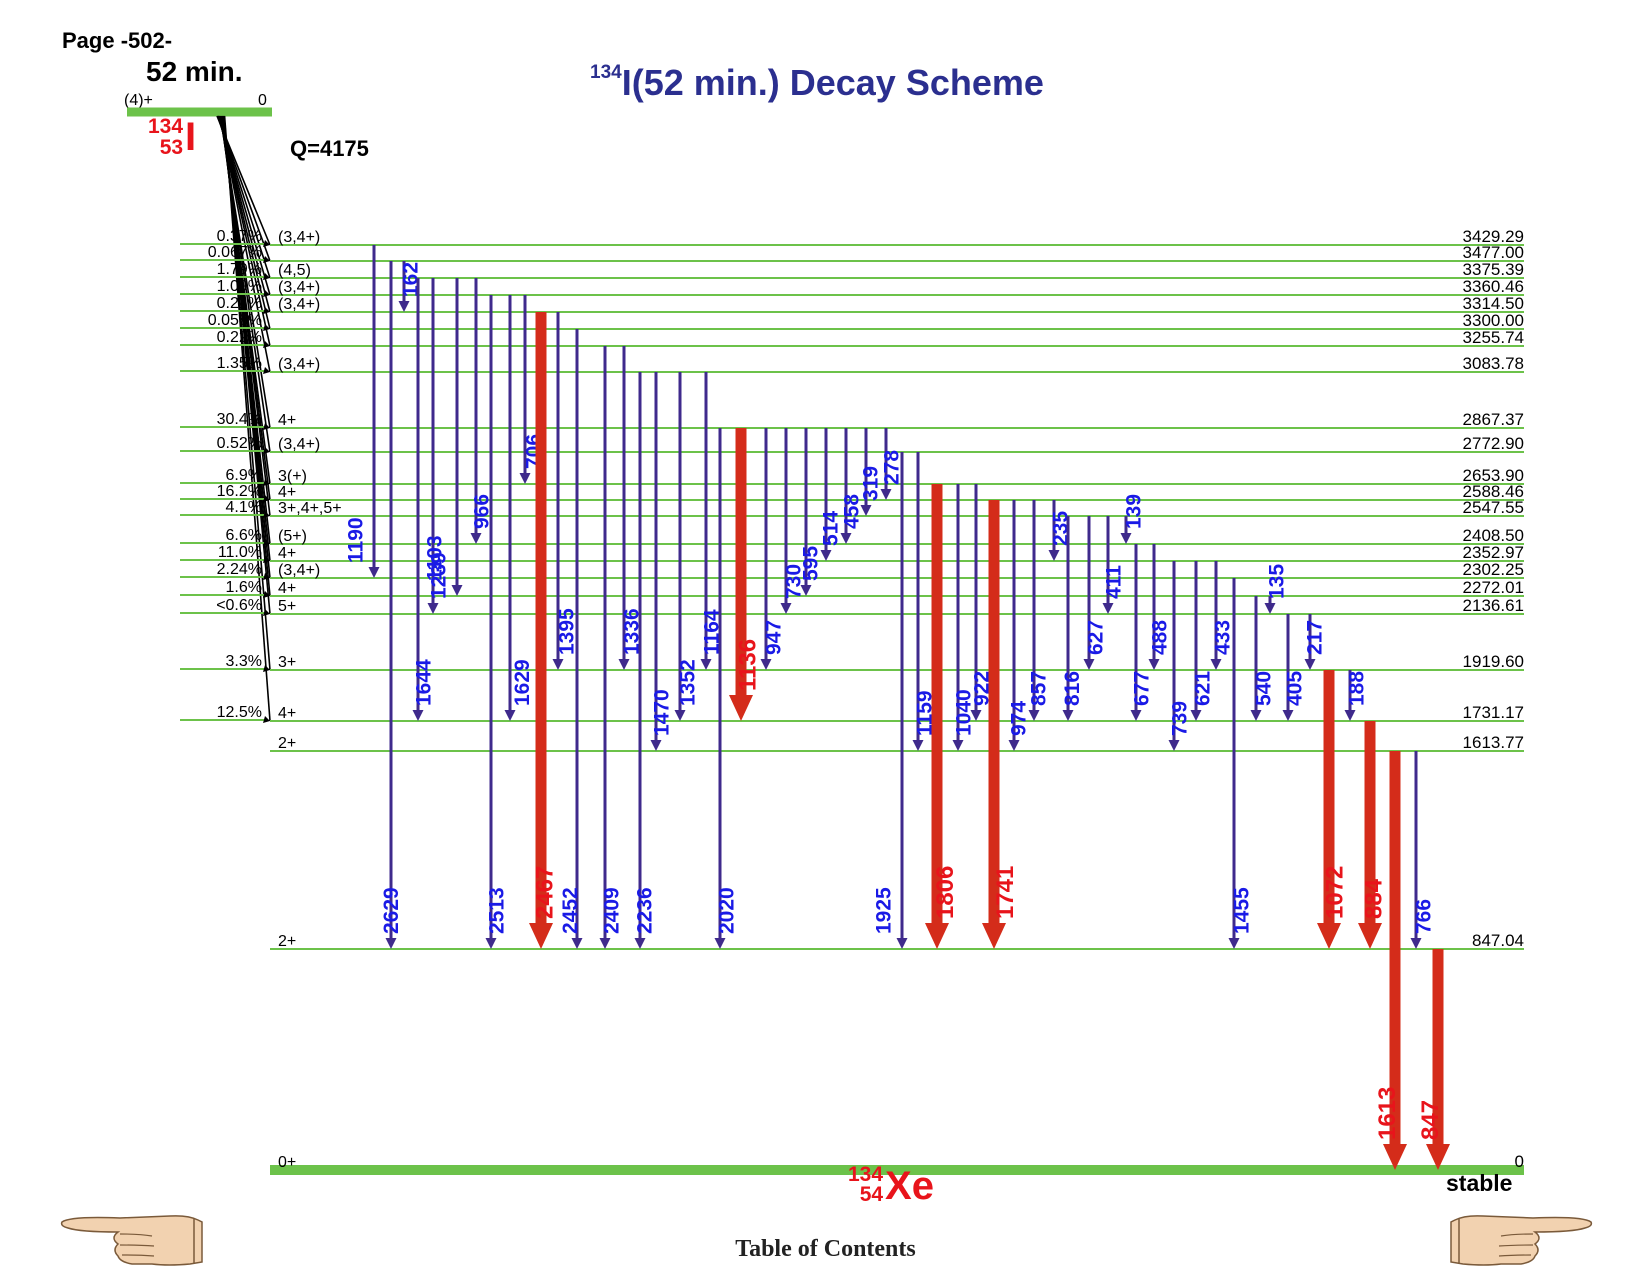 Image resolution: width=1651 pixels, height=1275 pixels. I want to click on level-energy-label: 2653.90, so click(1493, 475).